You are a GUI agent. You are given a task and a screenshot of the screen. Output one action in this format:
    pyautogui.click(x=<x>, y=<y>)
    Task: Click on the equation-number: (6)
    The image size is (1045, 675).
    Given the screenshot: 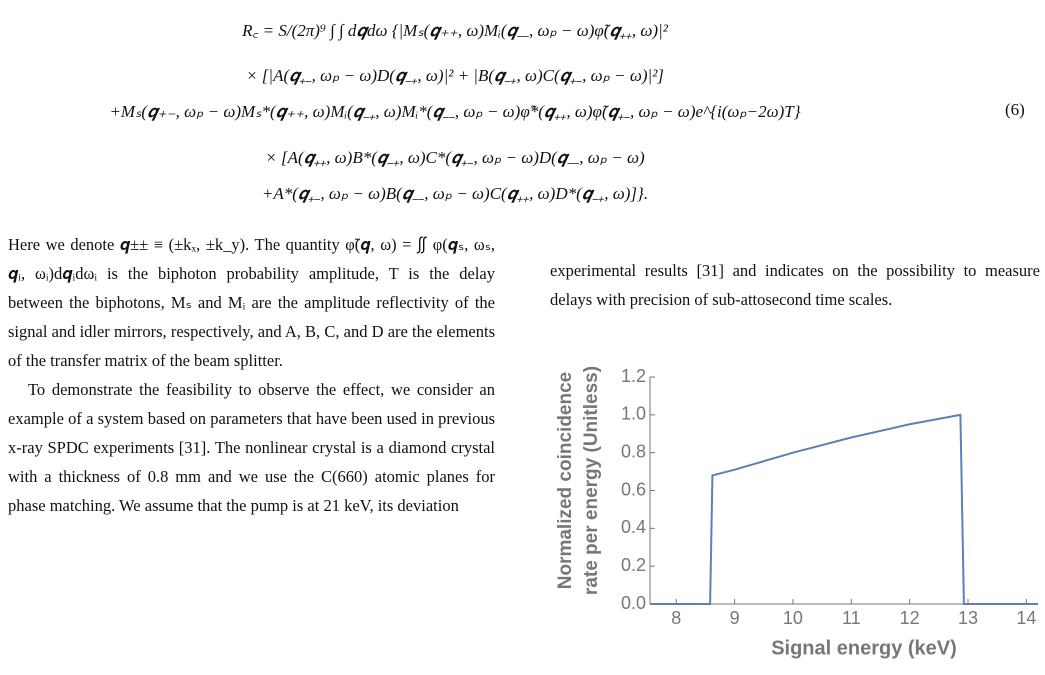 What is the action you would take?
    pyautogui.click(x=1015, y=109)
    